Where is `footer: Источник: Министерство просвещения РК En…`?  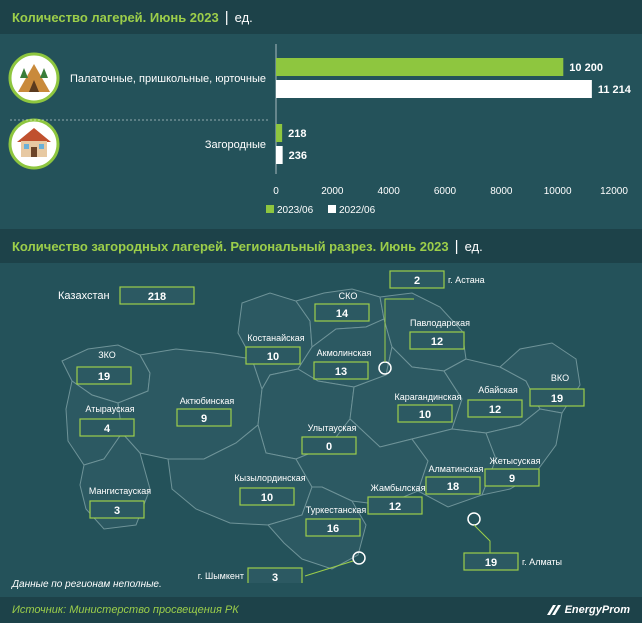
footer: Источник: Министерство просвещения РК En… is located at coordinates (321, 610).